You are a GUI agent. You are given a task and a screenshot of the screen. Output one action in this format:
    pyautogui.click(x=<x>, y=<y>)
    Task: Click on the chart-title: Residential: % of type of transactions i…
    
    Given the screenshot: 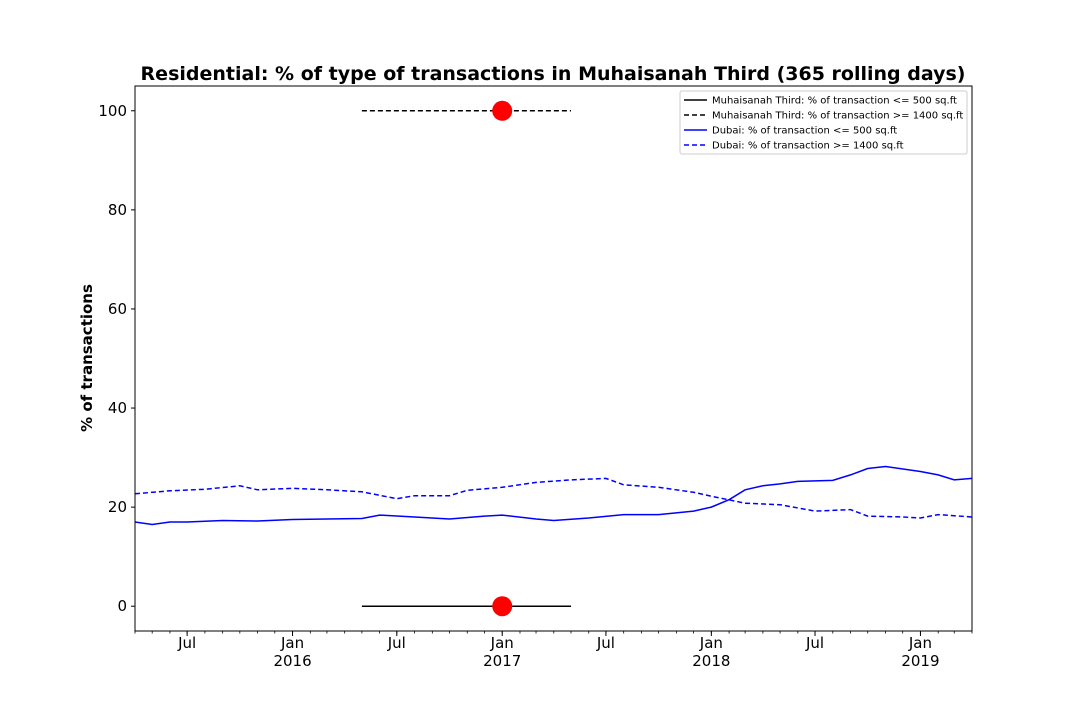 What is the action you would take?
    pyautogui.click(x=553, y=74)
    